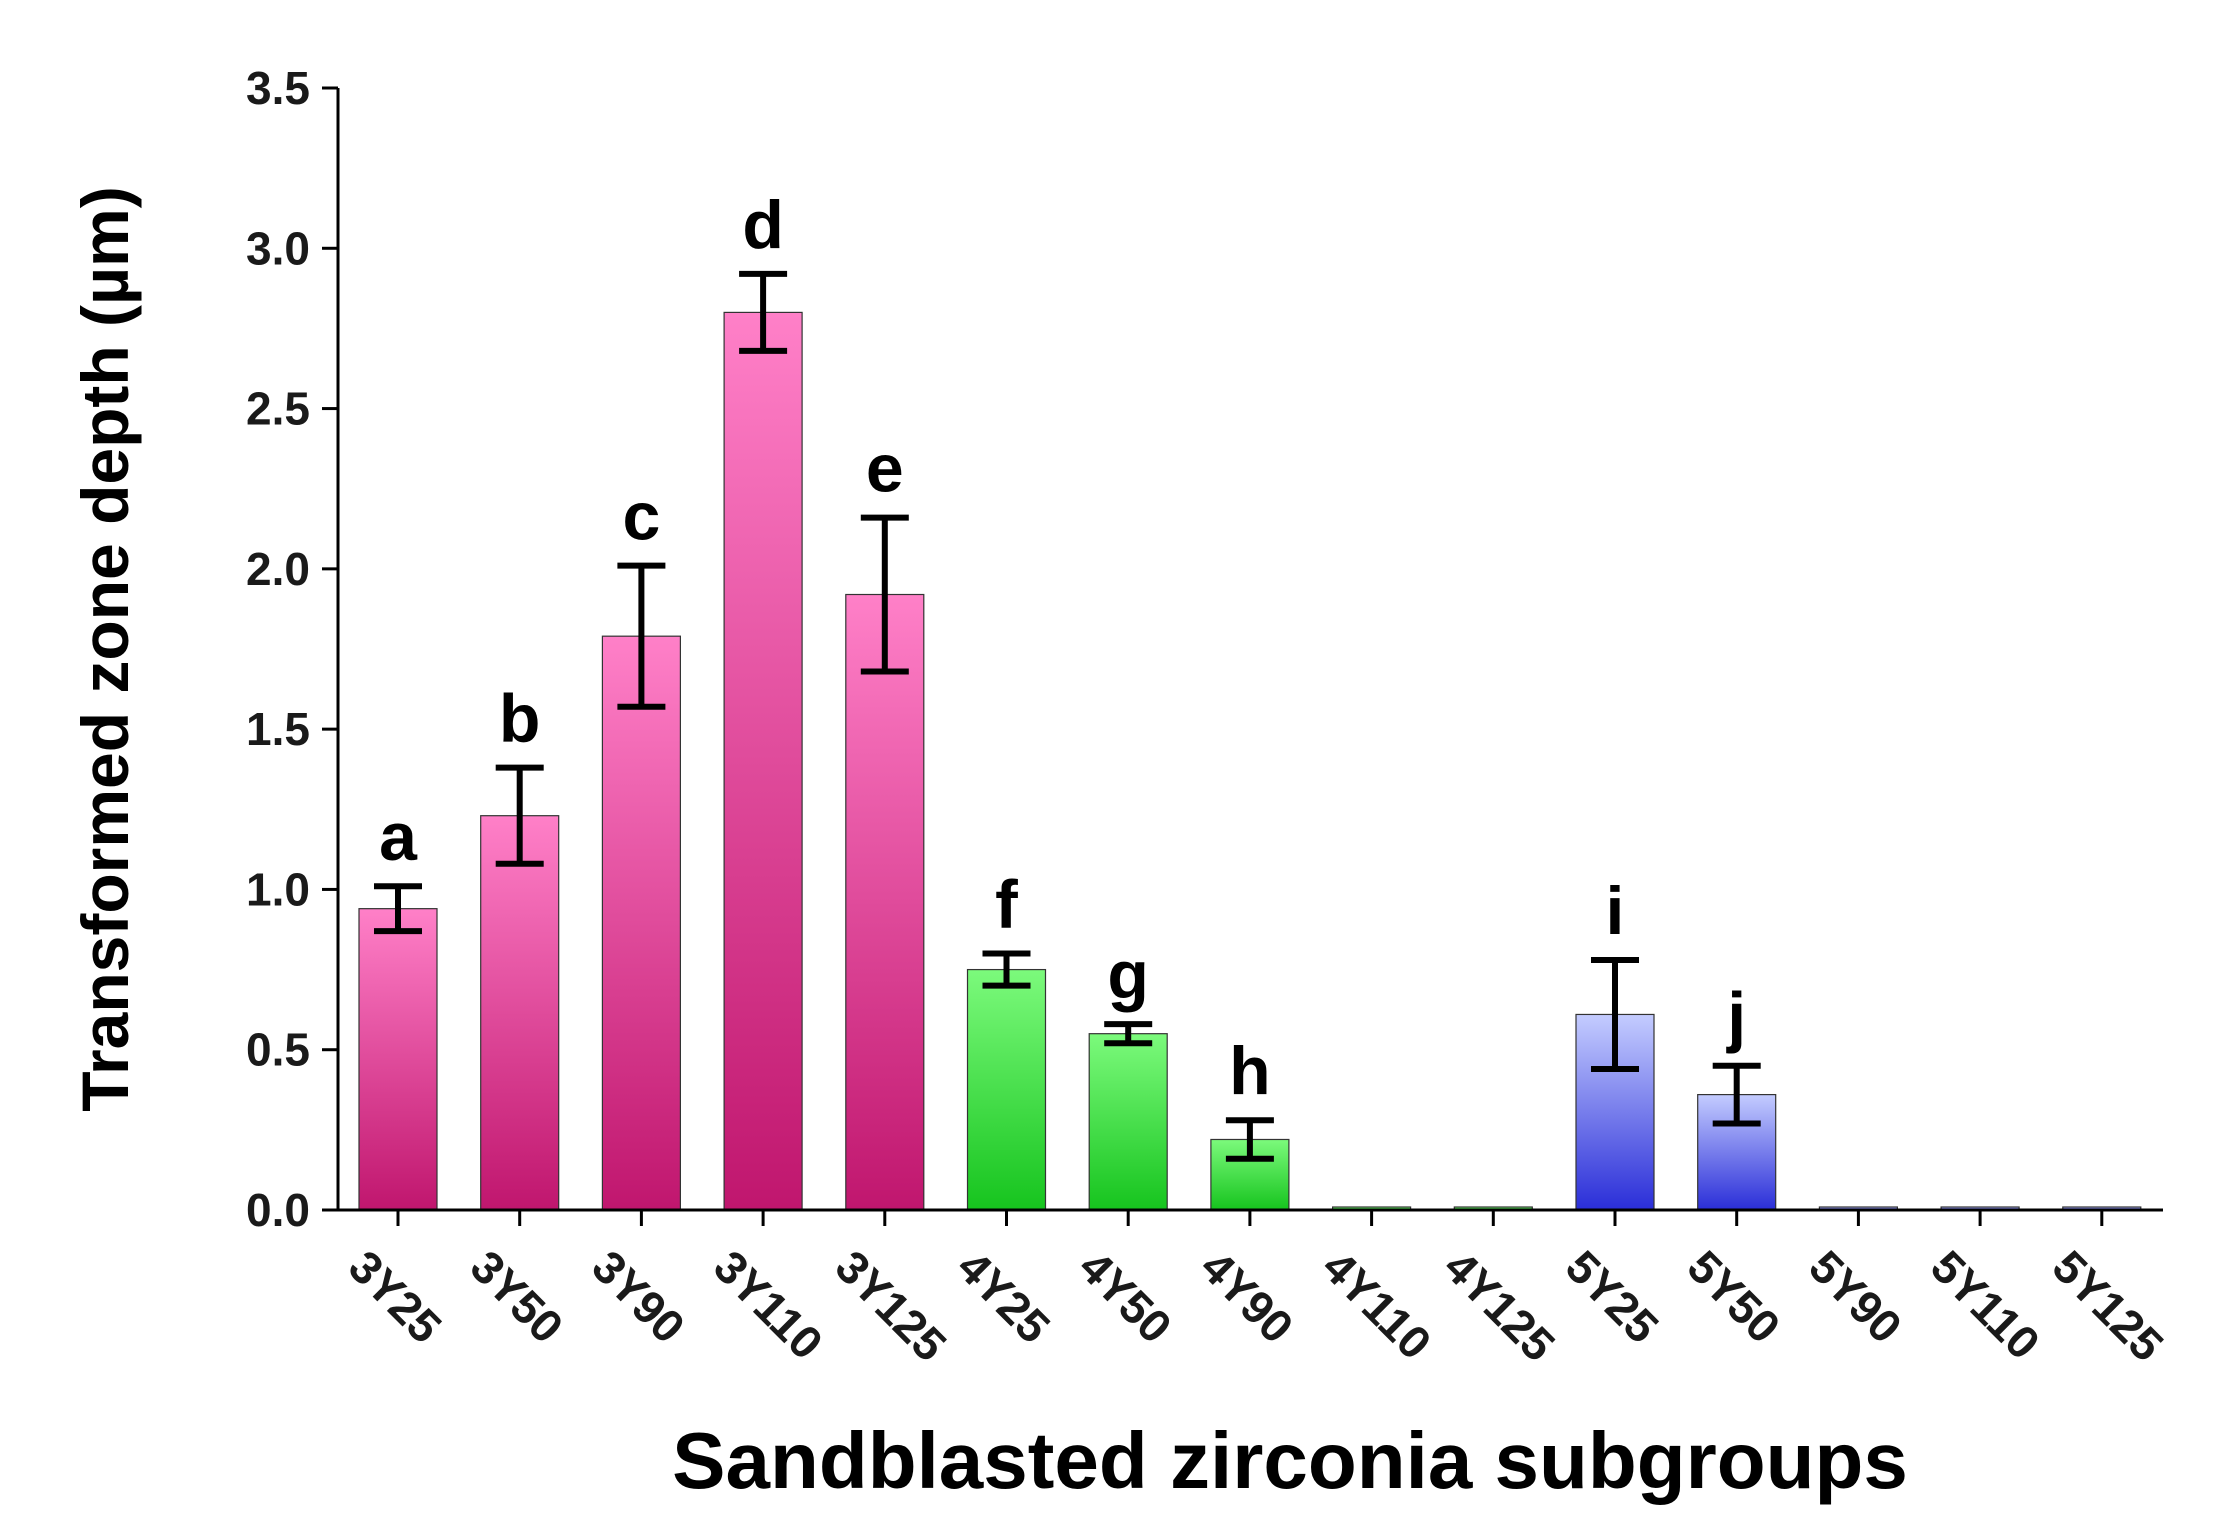 Image resolution: width=2218 pixels, height=1526 pixels. What do you see at coordinates (1734, 1296) in the screenshot?
I see `x-tick-label-5Y50: 5Y50` at bounding box center [1734, 1296].